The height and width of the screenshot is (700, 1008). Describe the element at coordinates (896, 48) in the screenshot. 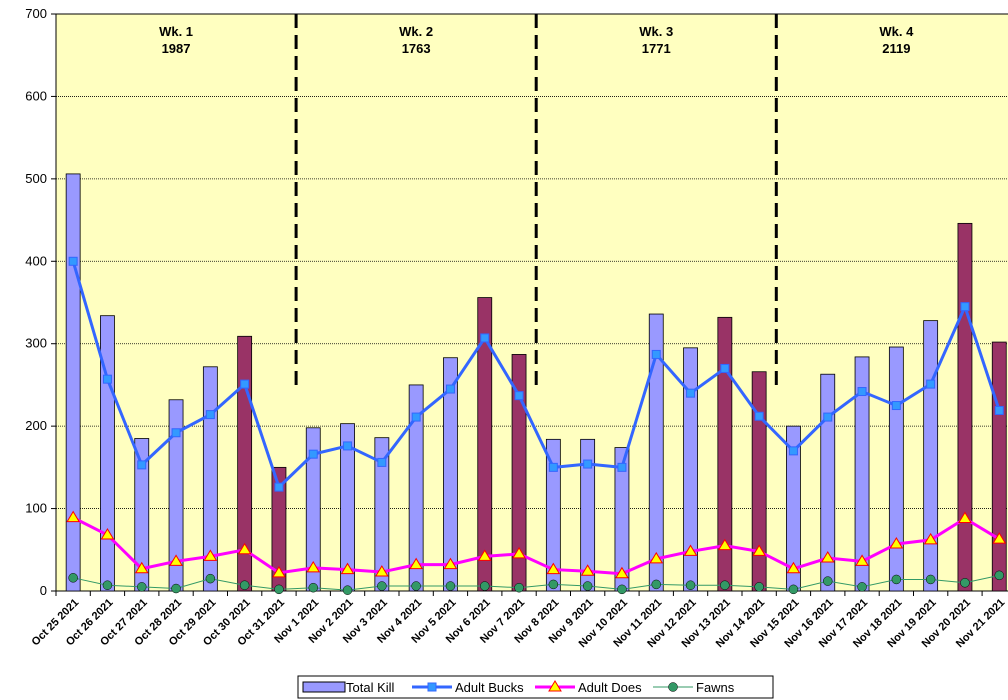

I see `week-total: 2119` at that location.